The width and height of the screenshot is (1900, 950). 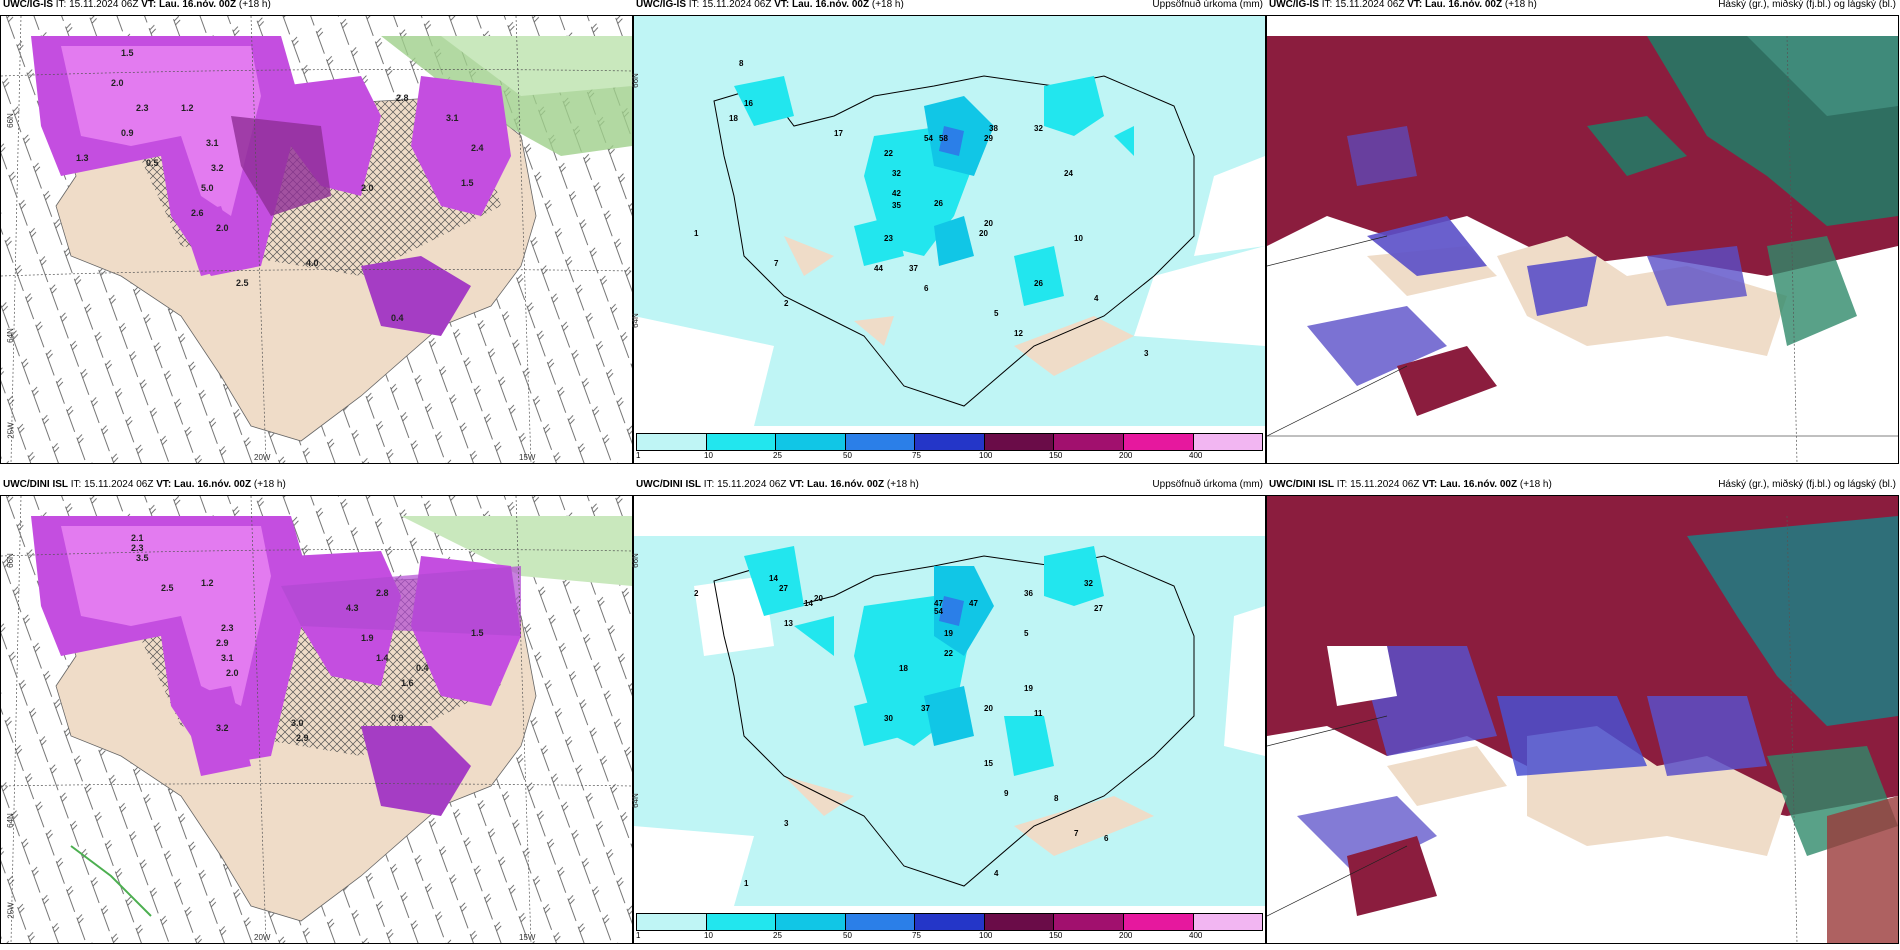 I want to click on precip-value-label: 7, so click(x=1076, y=833).